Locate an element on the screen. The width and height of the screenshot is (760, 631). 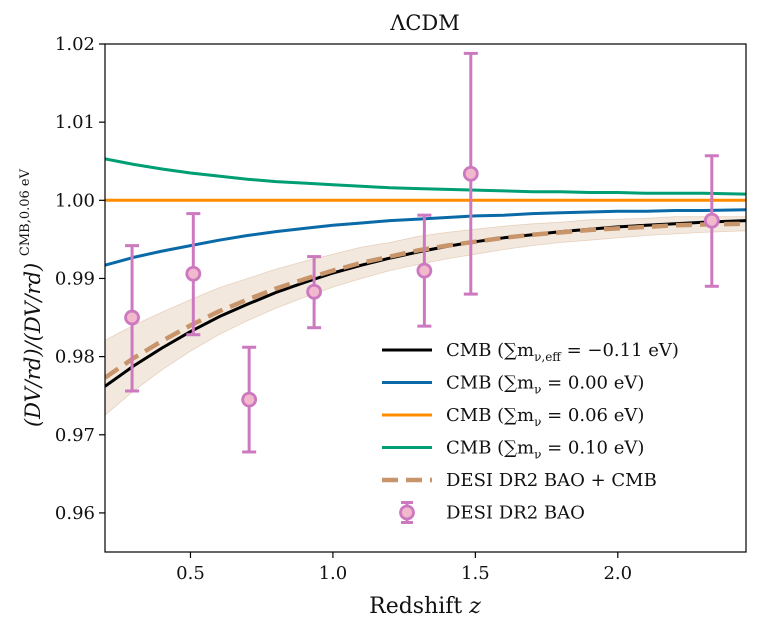
y-tick-label: 1.02 is located at coordinates (75, 44).